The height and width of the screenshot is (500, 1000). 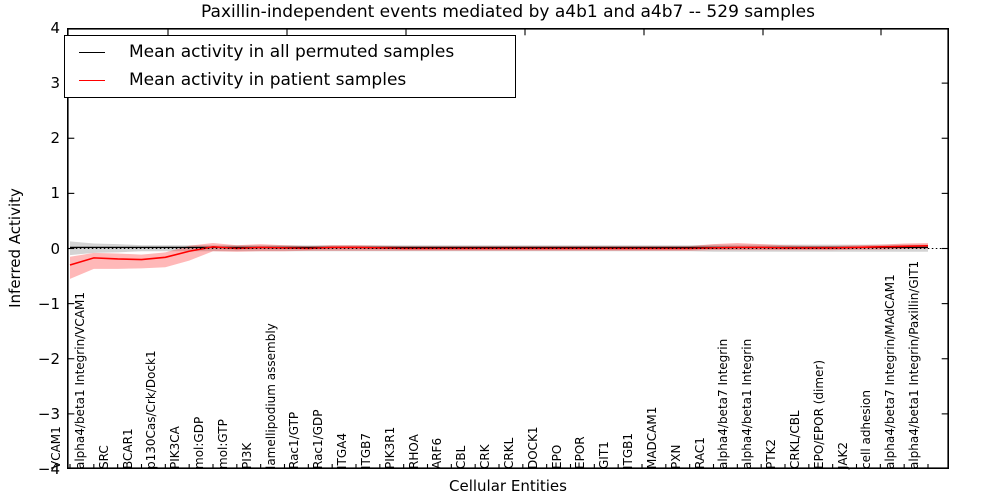 I want to click on x-category-label: GIT1, so click(x=604, y=455).